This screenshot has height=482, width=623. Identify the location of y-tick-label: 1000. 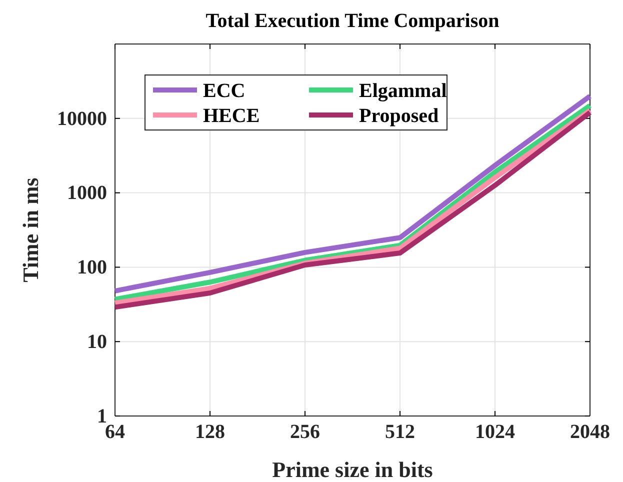
(87, 193).